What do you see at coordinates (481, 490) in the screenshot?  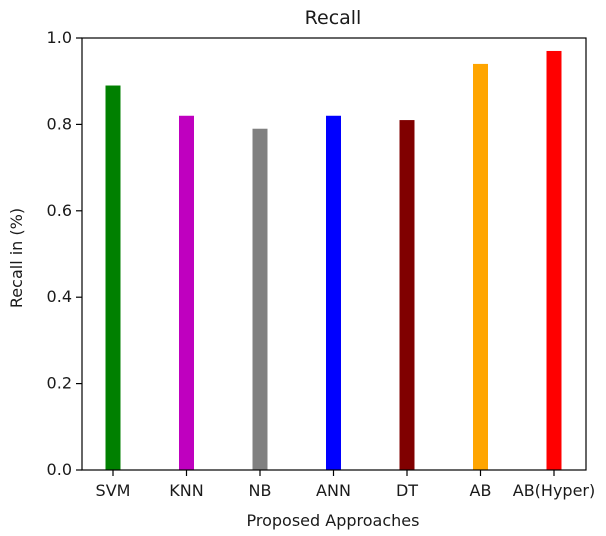 I see `x-tick-label: AB` at bounding box center [481, 490].